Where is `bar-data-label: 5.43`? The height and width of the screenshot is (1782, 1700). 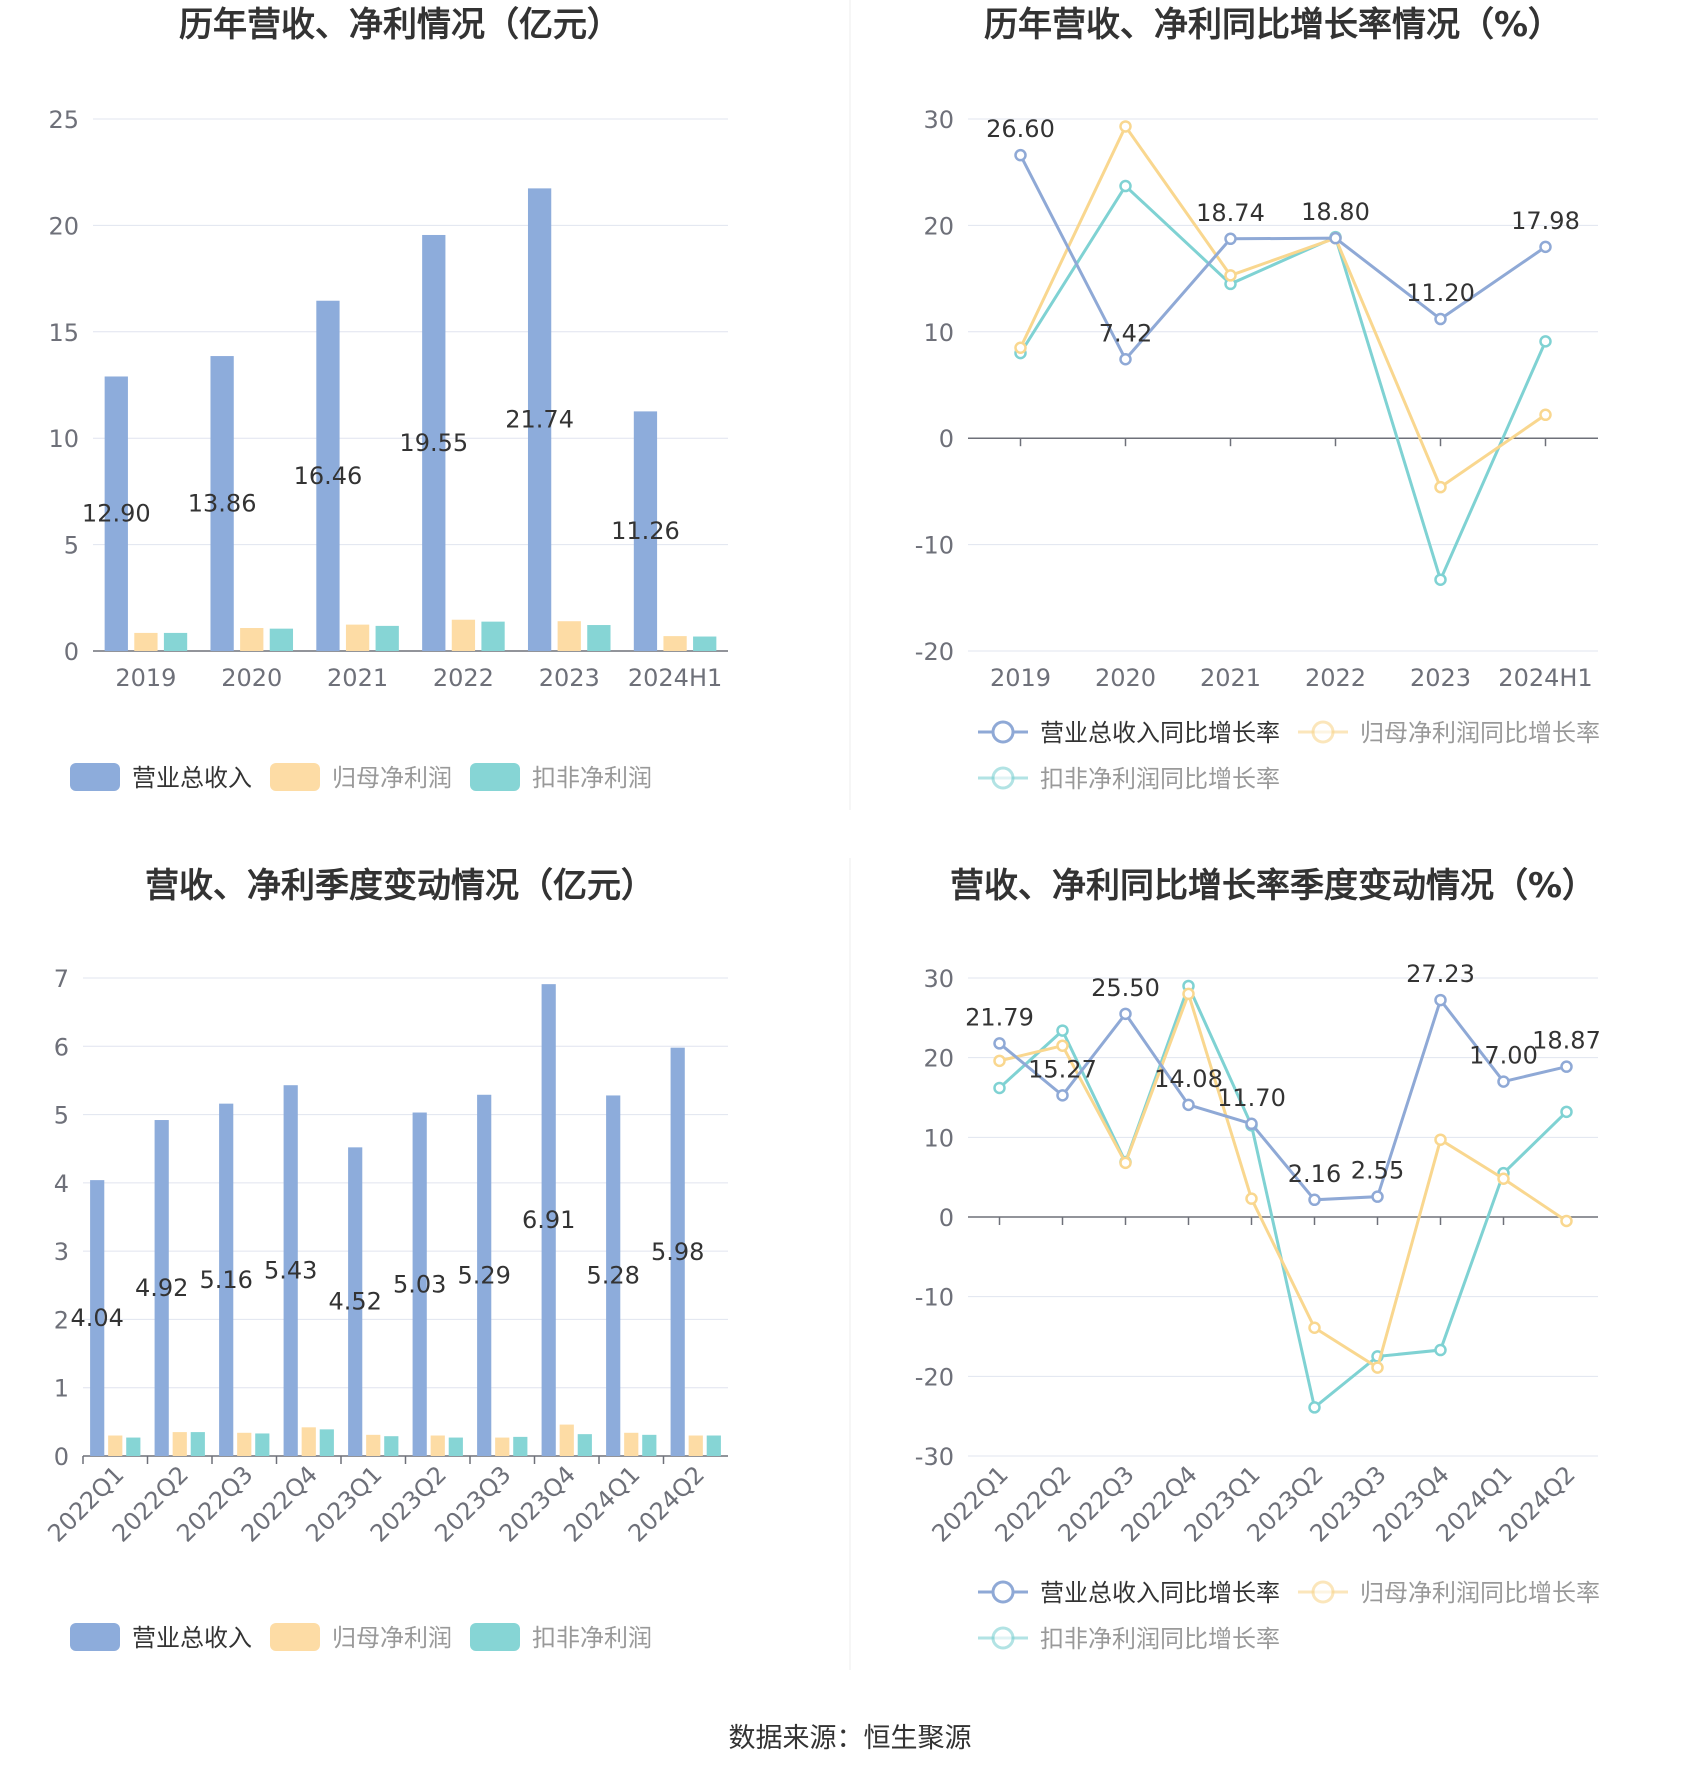
bar-data-label: 5.43 is located at coordinates (290, 1271).